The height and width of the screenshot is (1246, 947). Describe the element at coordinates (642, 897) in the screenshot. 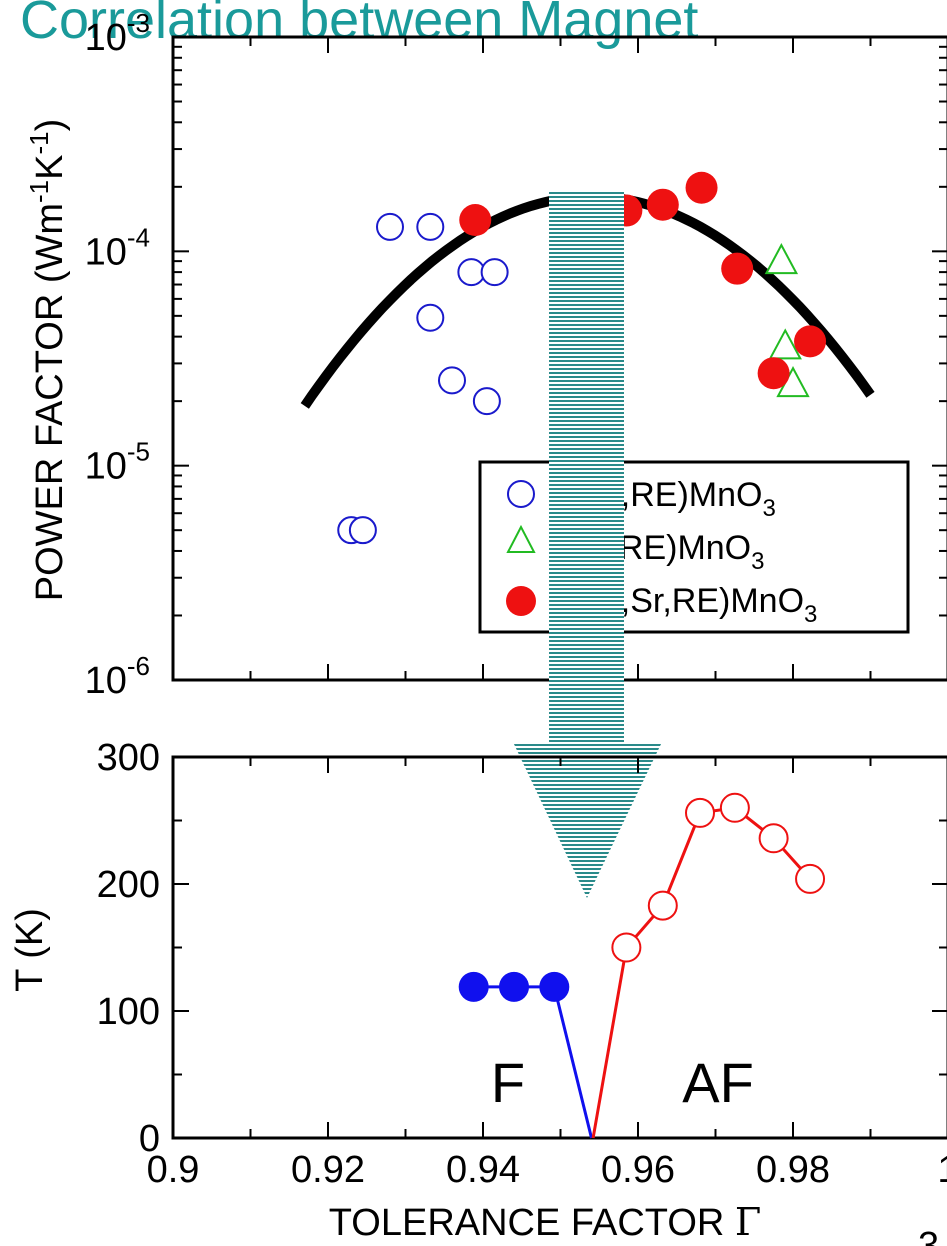

I see `bottom-data-points` at that location.